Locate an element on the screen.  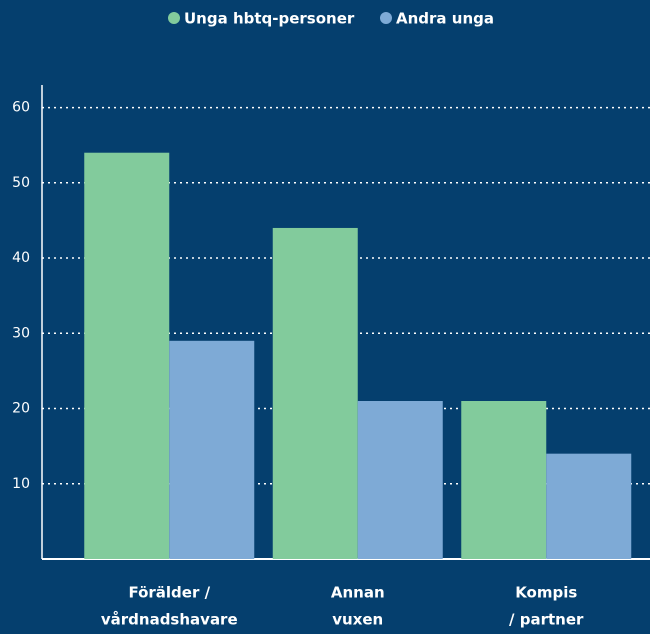
x-tick-label: / partner is located at coordinates (546, 620).